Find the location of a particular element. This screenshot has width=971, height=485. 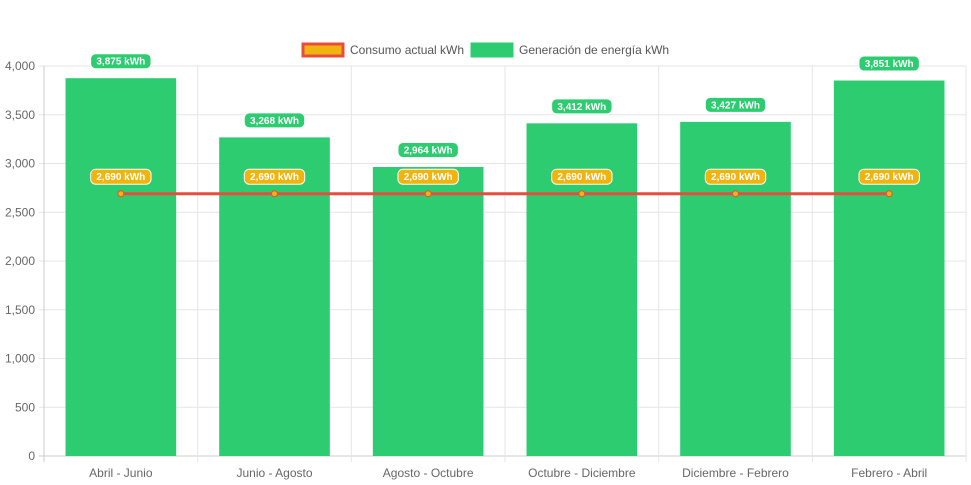

legend-item-generacion-label: Generación de energía kWh is located at coordinates (594, 50).